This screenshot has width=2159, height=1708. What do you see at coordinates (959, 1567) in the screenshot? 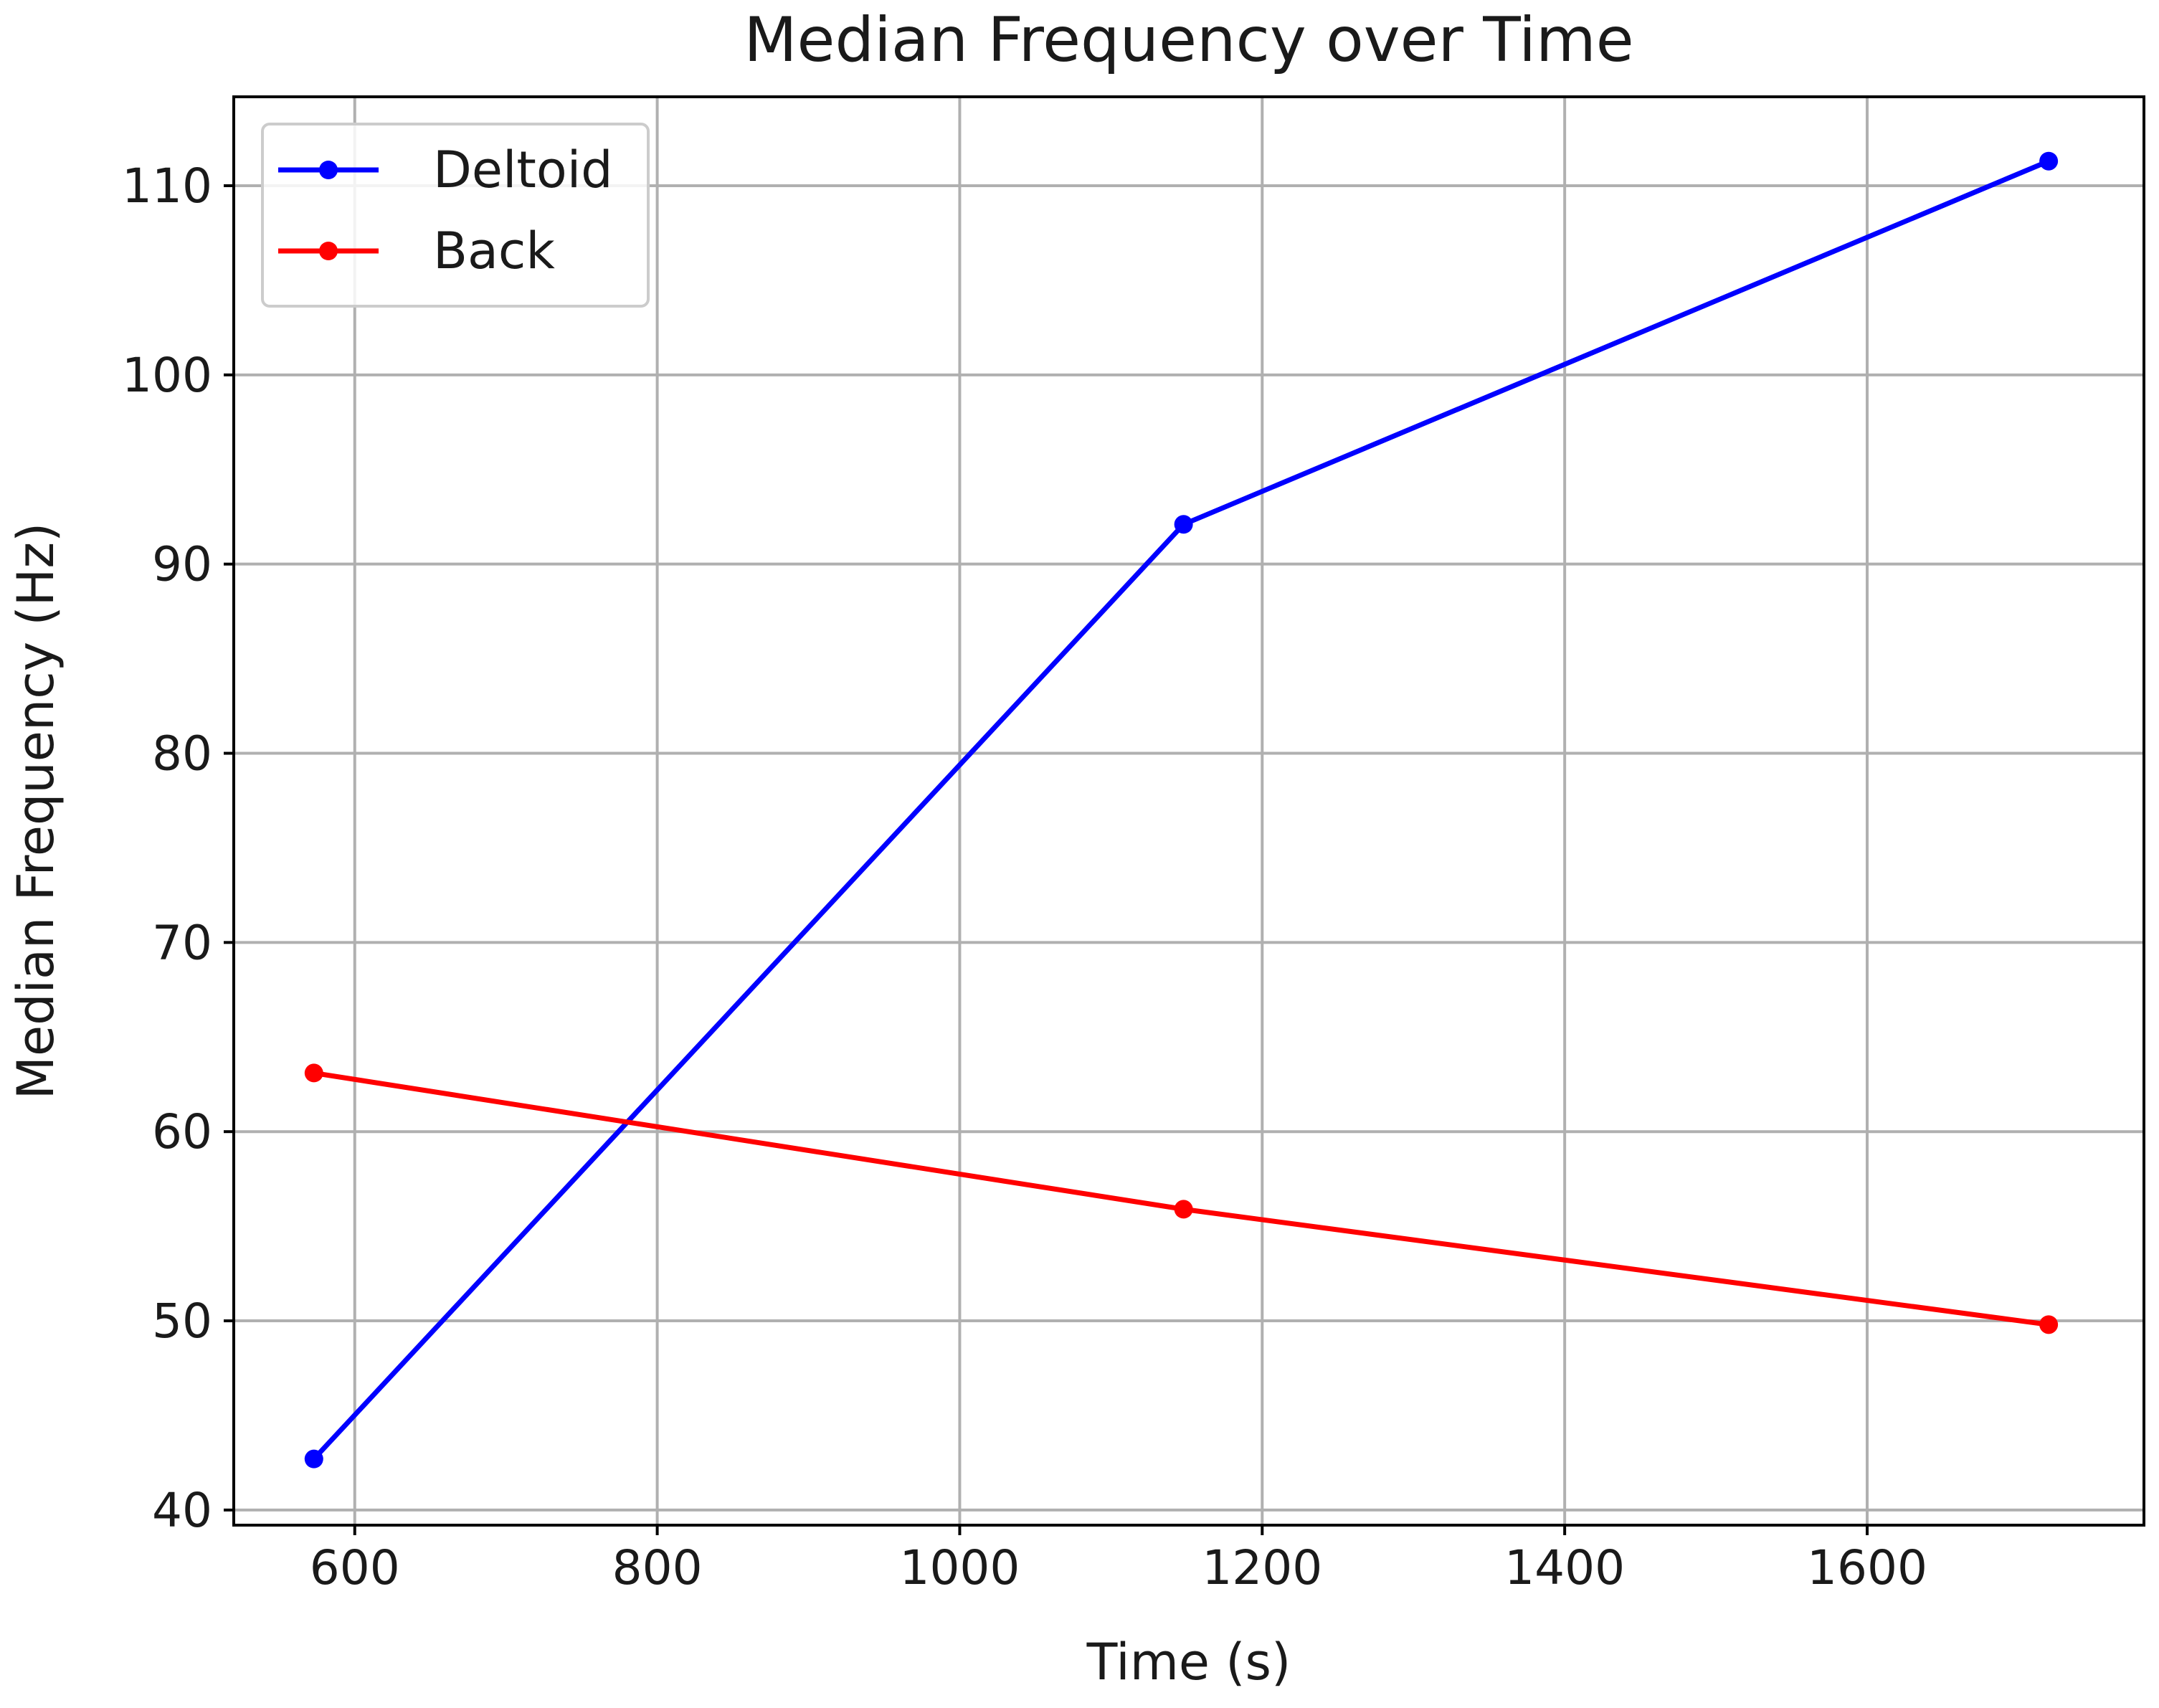
I see `x-tick-label: 1000` at bounding box center [959, 1567].